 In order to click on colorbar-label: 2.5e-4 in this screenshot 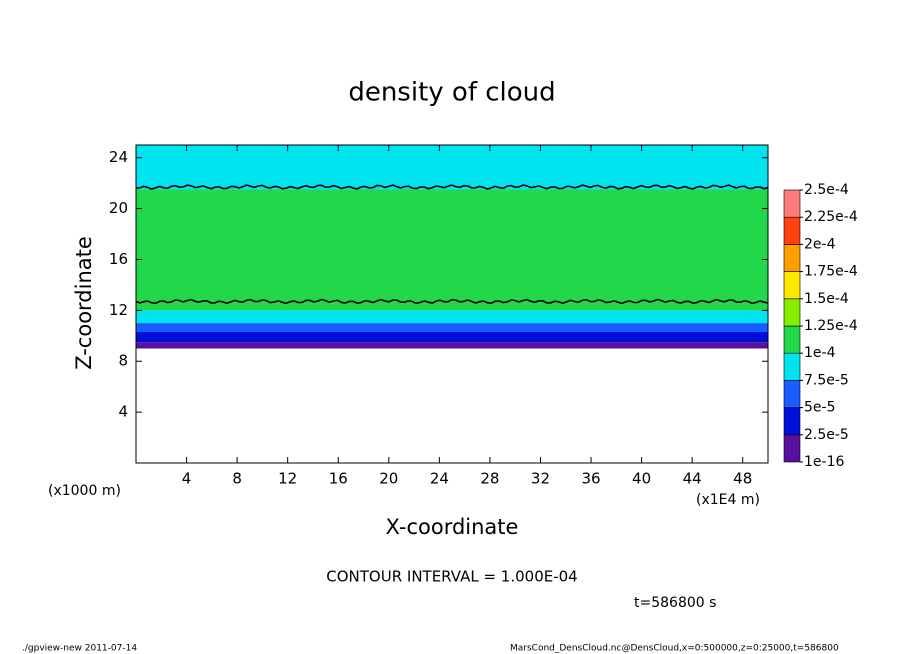, I will do `click(826, 190)`.